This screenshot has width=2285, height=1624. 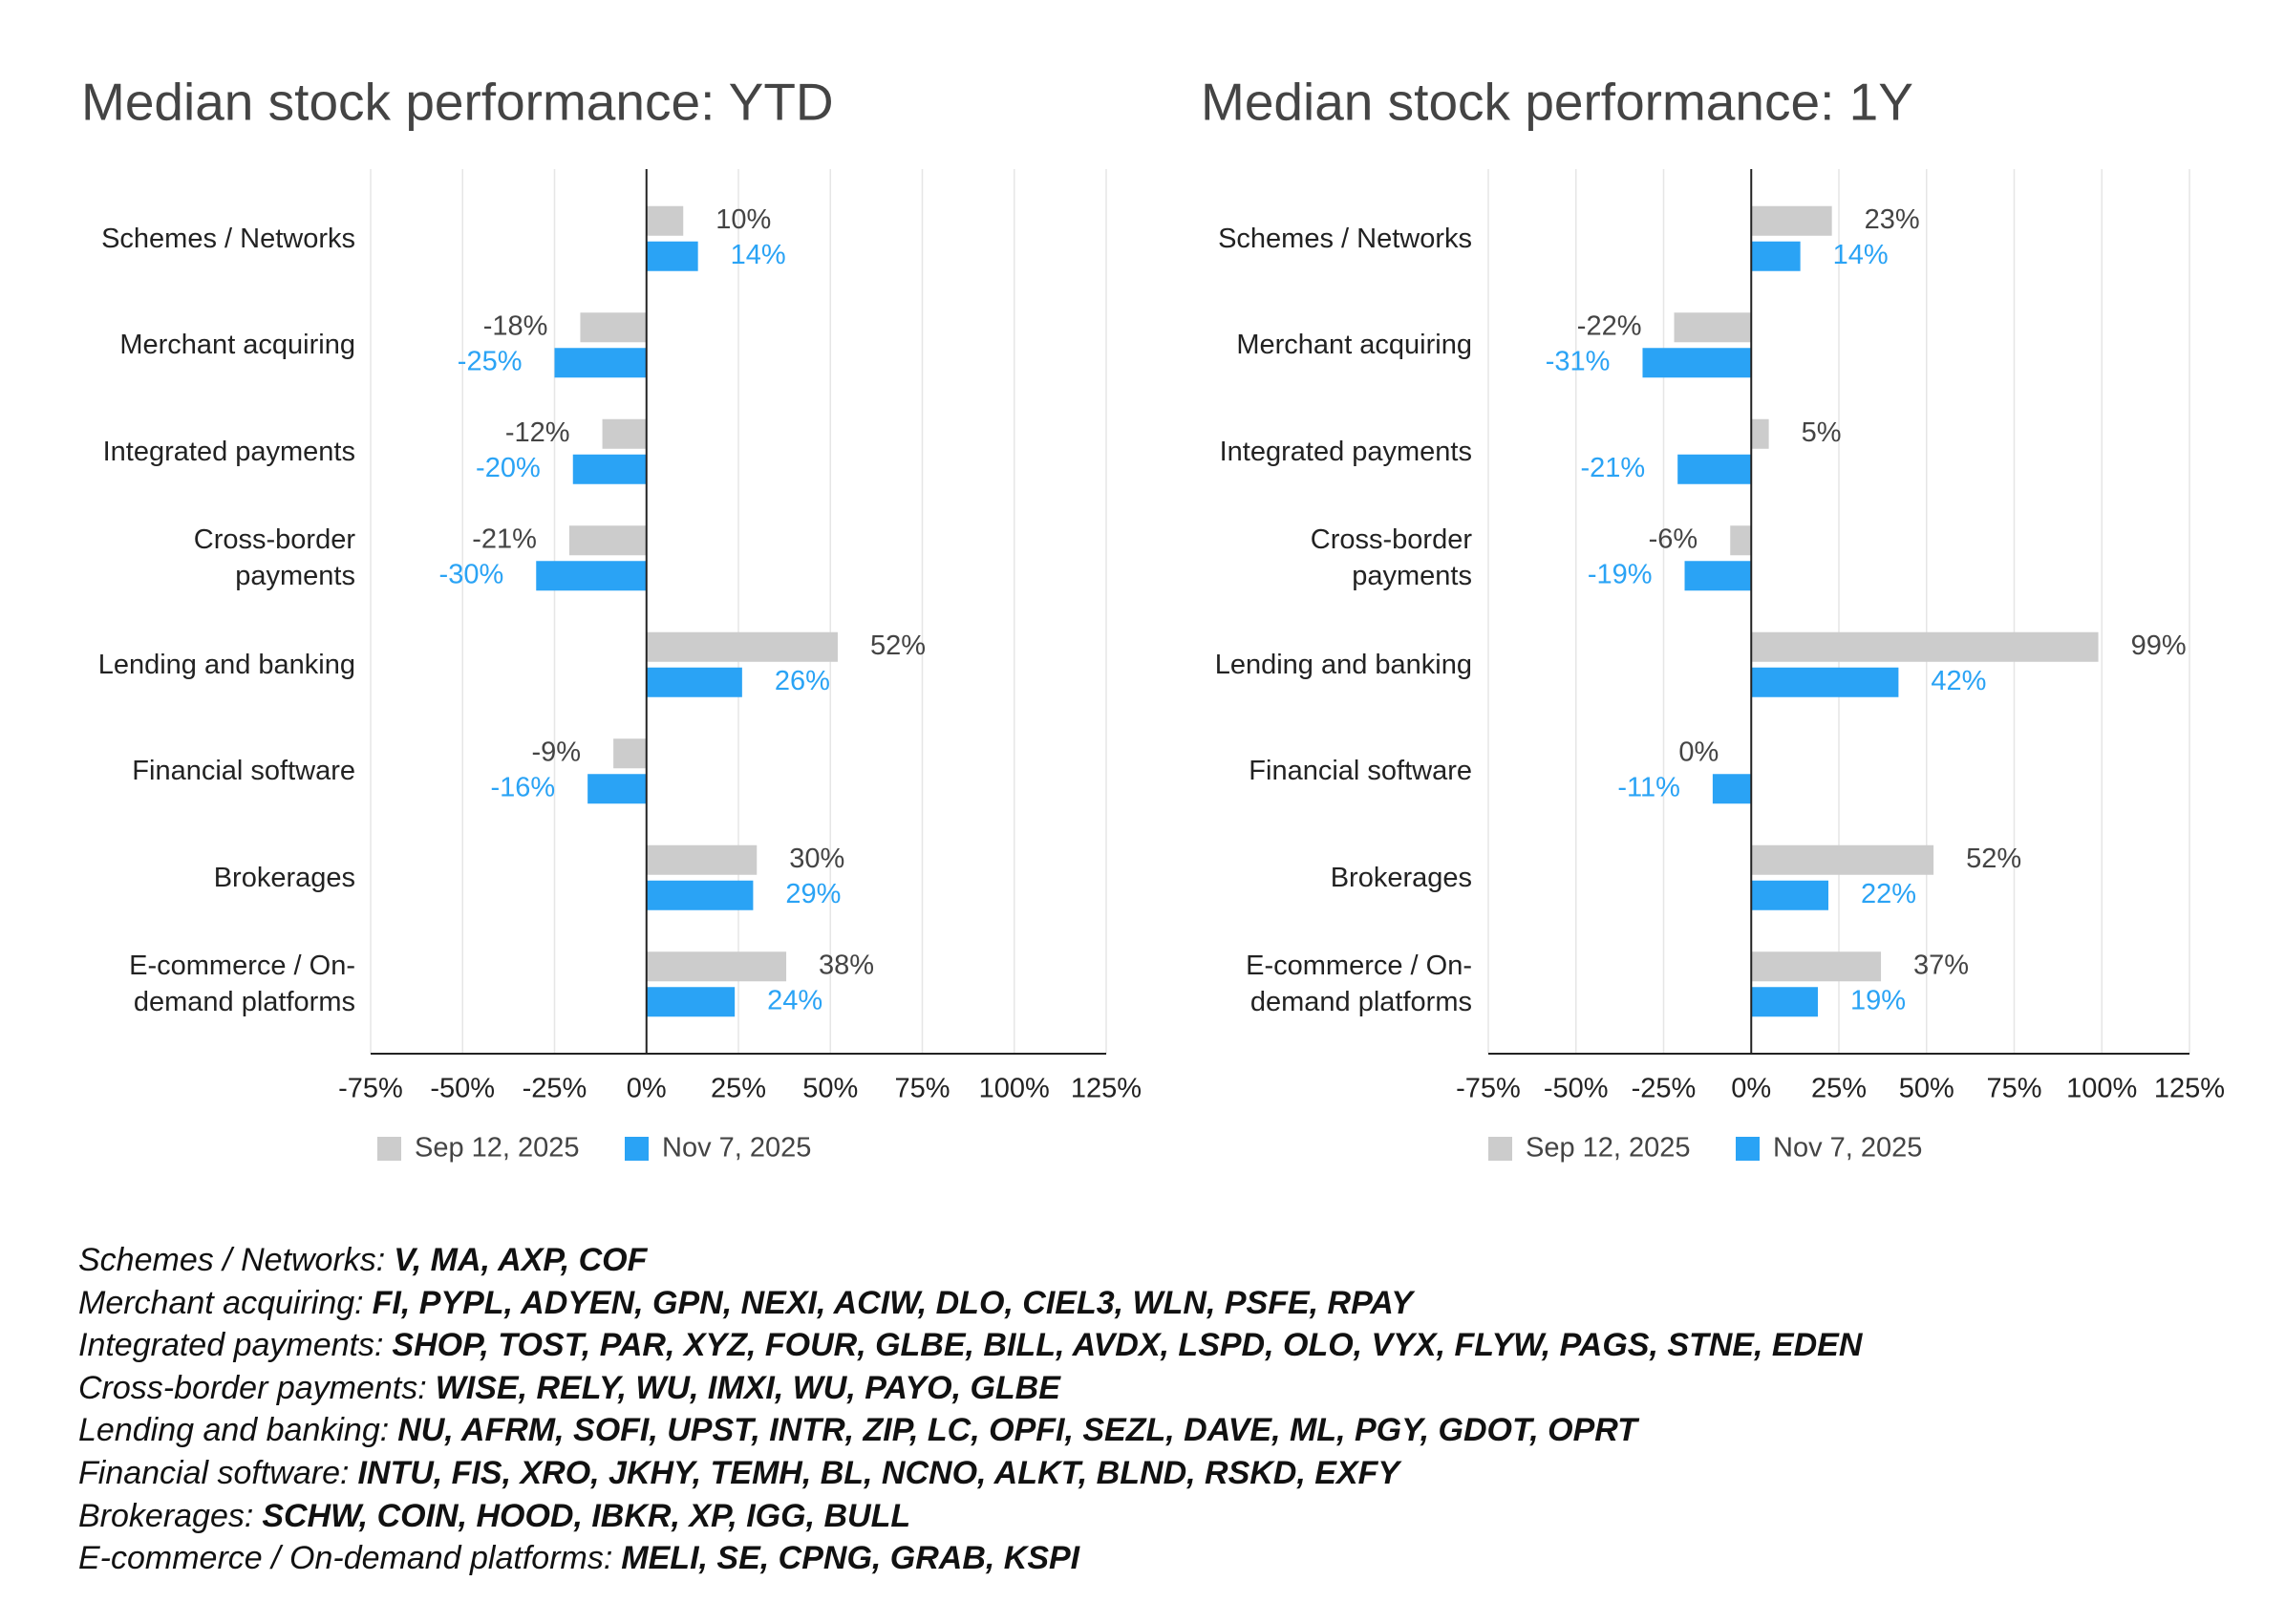 What do you see at coordinates (647, 1089) in the screenshot?
I see `x-tick-label: 0%` at bounding box center [647, 1089].